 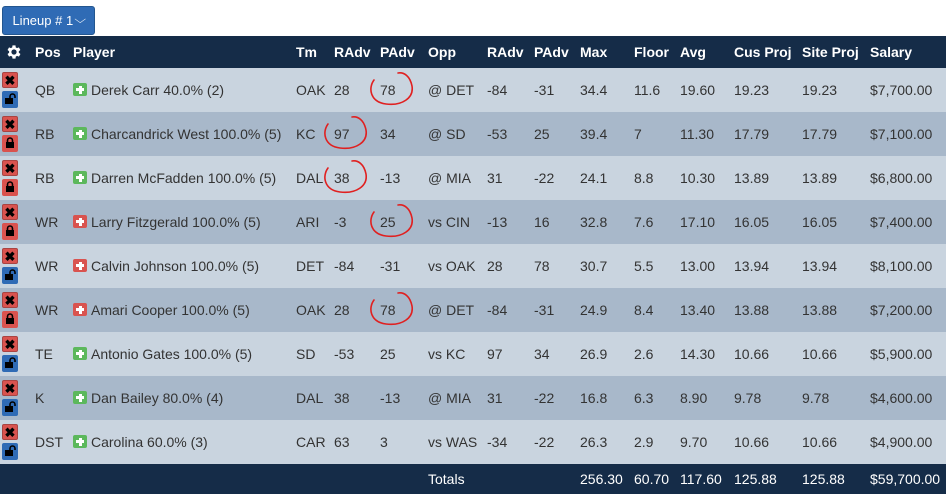 I want to click on cell-cus-proj: 19.23, so click(x=764, y=90).